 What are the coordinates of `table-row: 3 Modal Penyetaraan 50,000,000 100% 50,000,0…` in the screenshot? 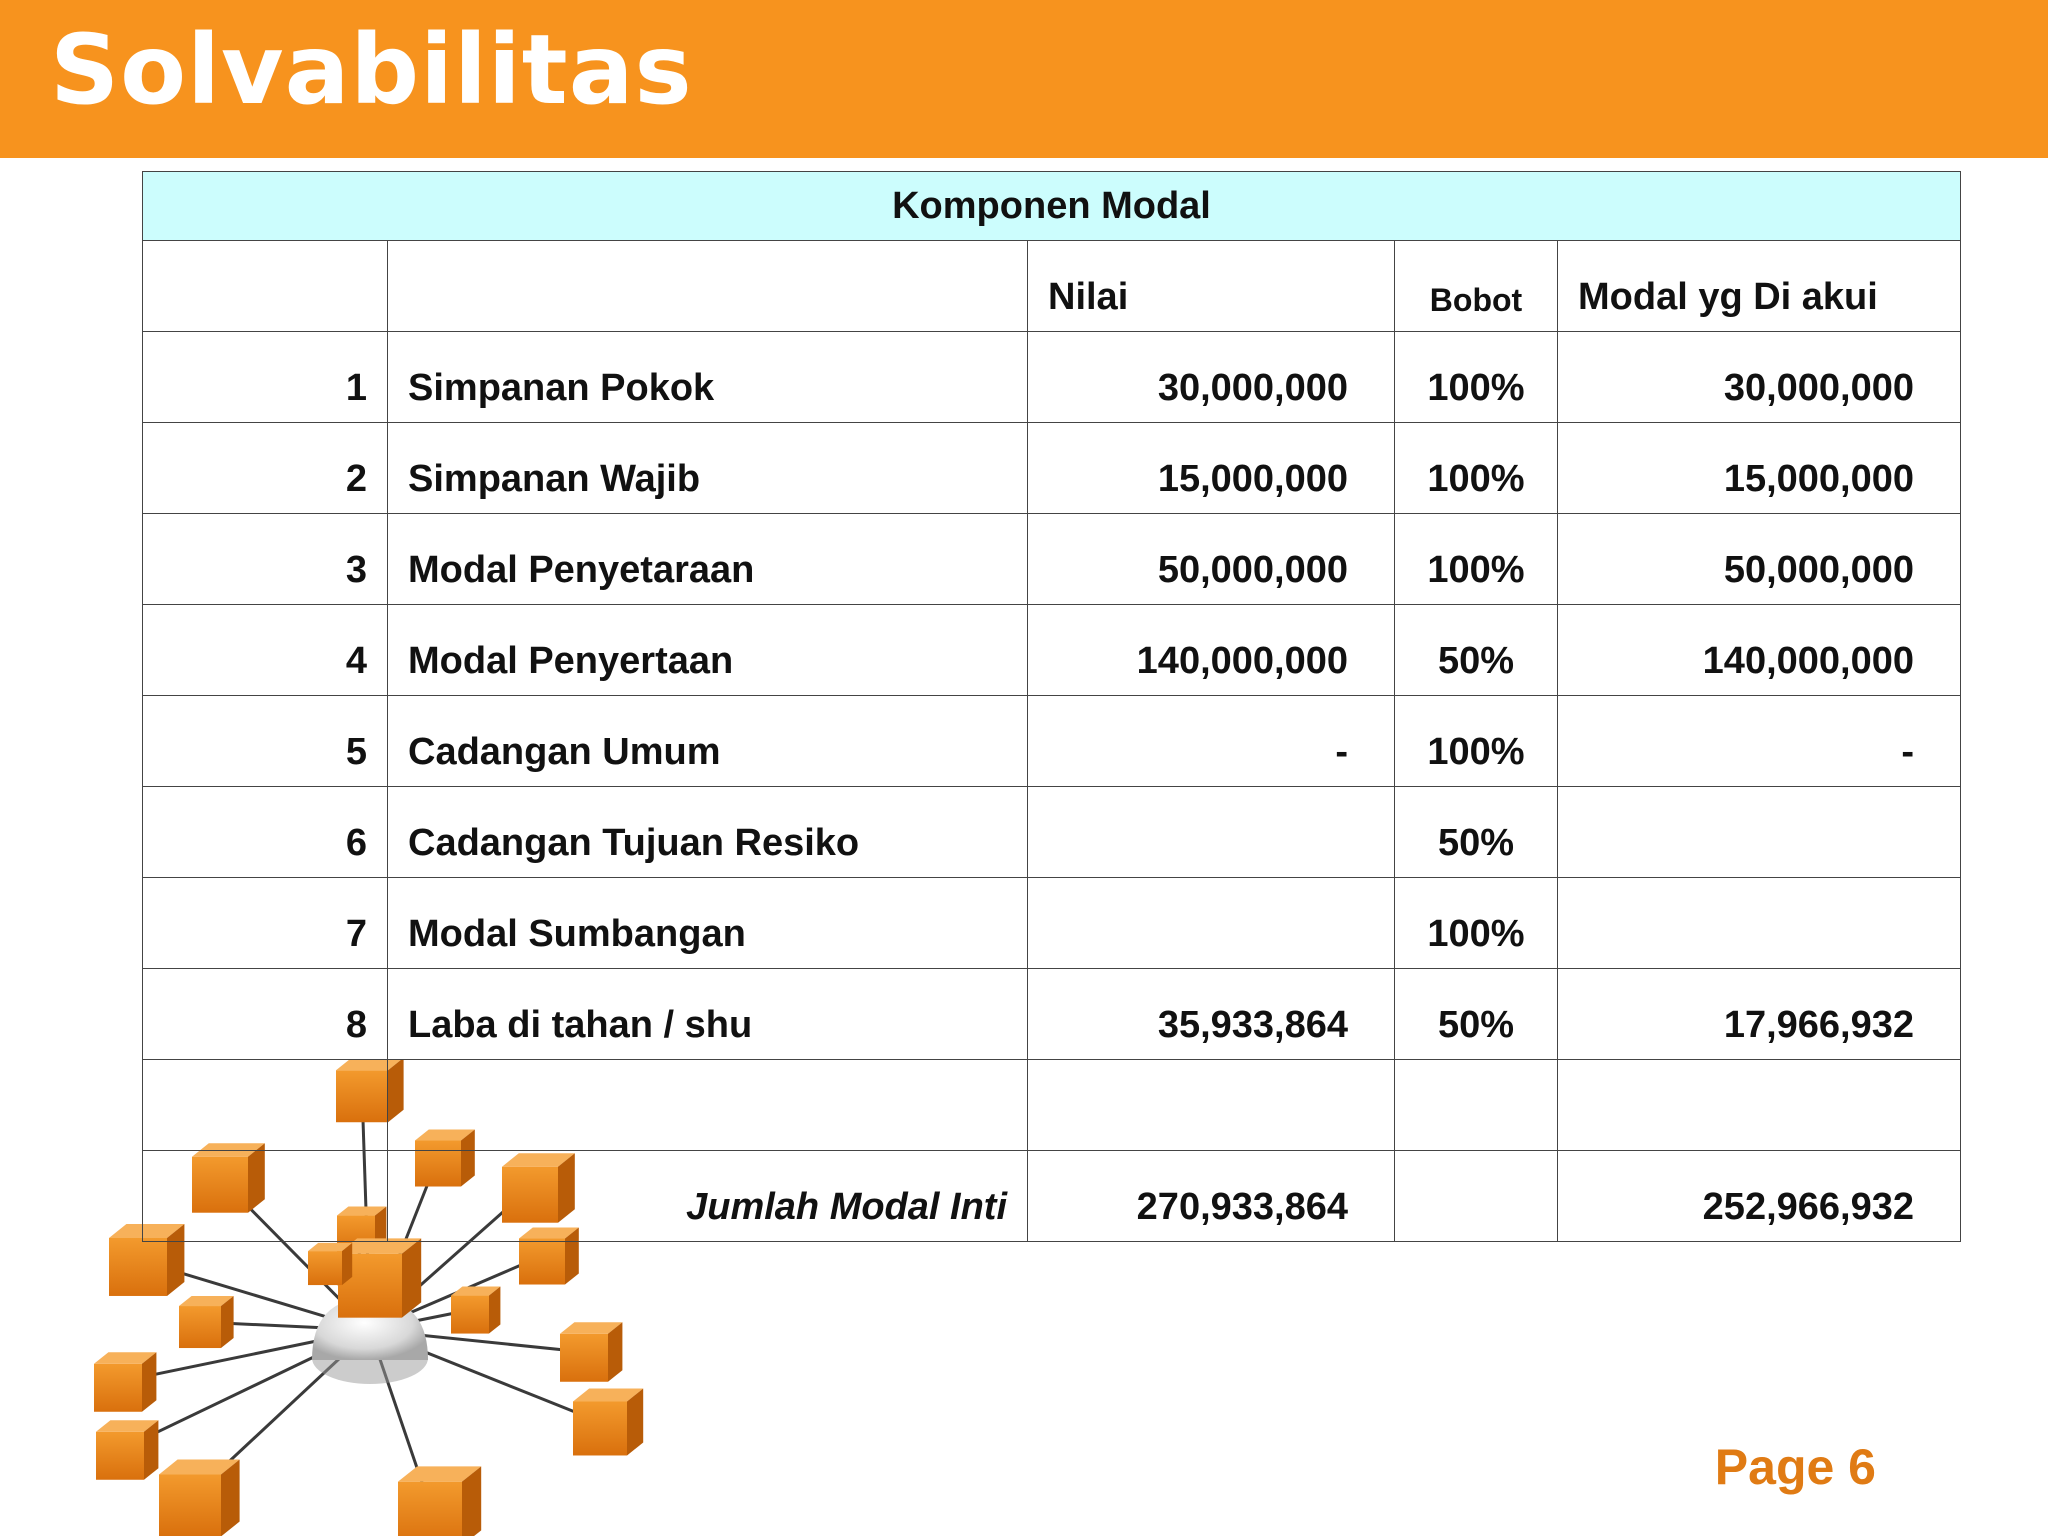 It's located at (1051, 559).